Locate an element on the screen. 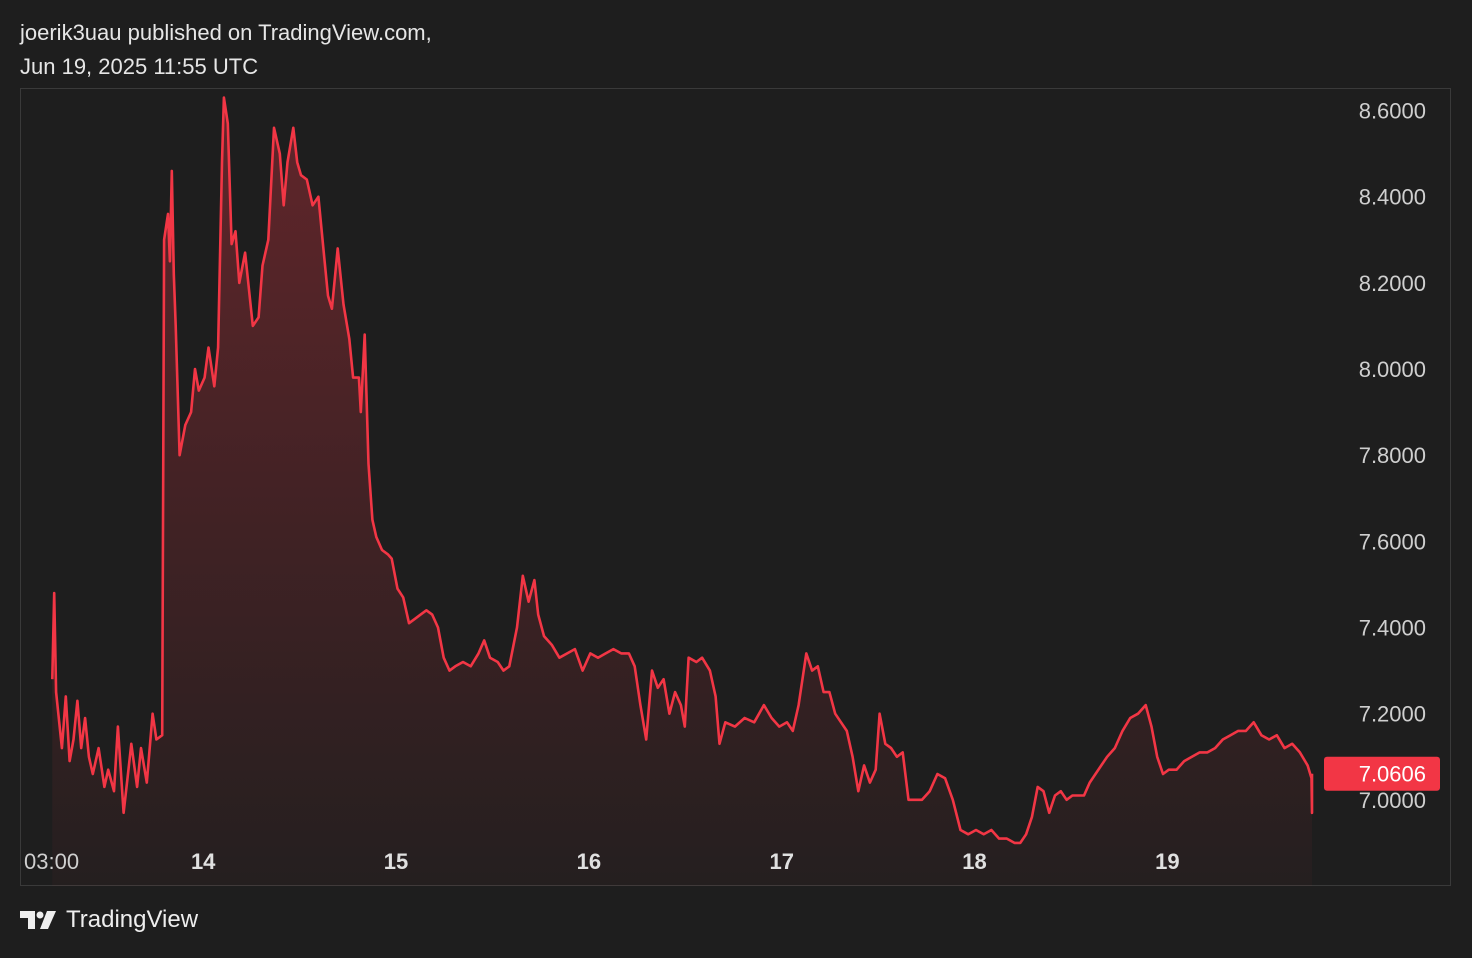  x-tick-label: 16 is located at coordinates (589, 861).